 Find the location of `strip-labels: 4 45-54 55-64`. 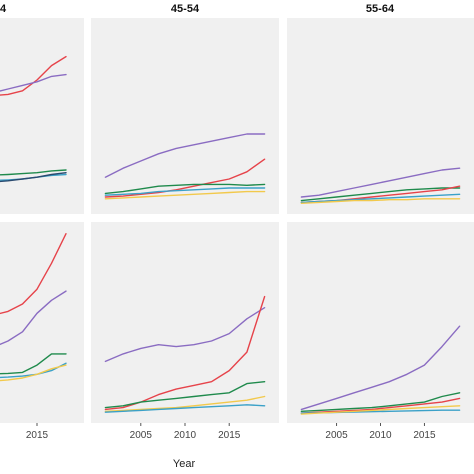

strip-labels: 4 45-54 55-64 is located at coordinates (197, 9).